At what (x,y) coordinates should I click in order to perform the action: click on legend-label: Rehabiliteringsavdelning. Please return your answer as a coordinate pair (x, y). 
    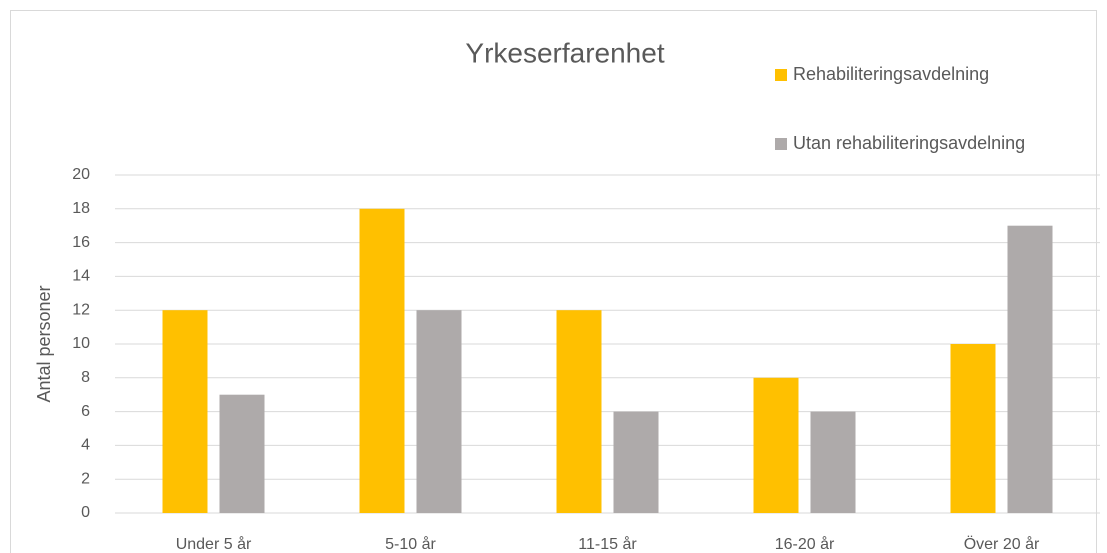
    Looking at the image, I should click on (891, 74).